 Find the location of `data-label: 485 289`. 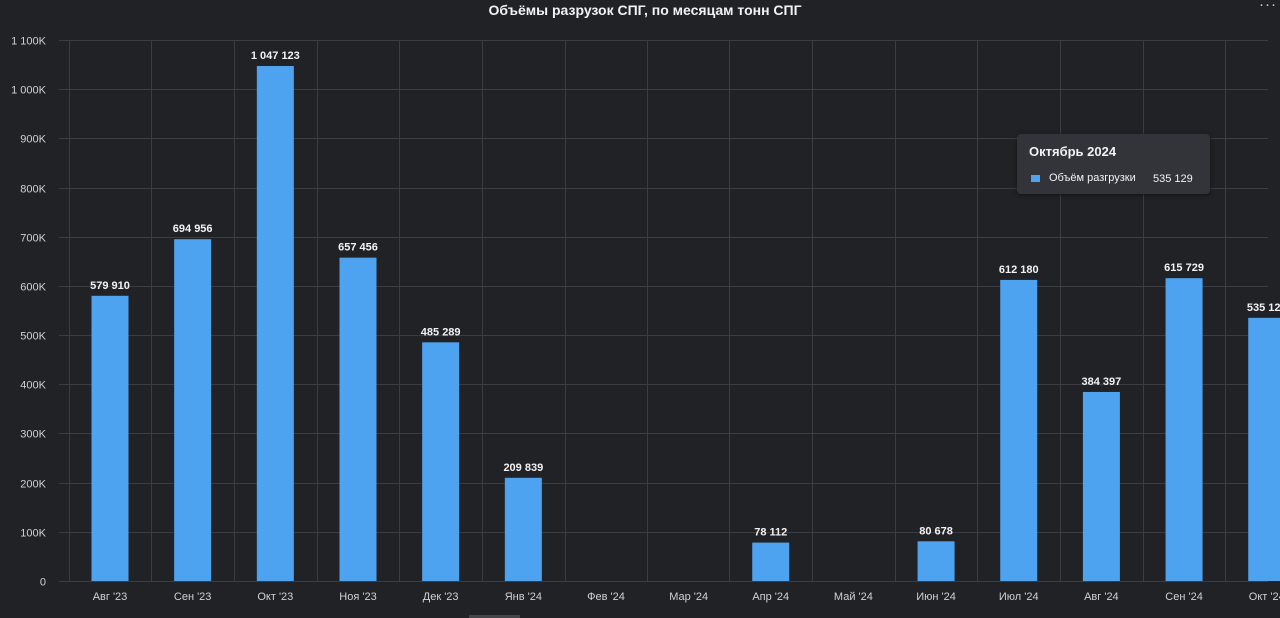

data-label: 485 289 is located at coordinates (441, 332).